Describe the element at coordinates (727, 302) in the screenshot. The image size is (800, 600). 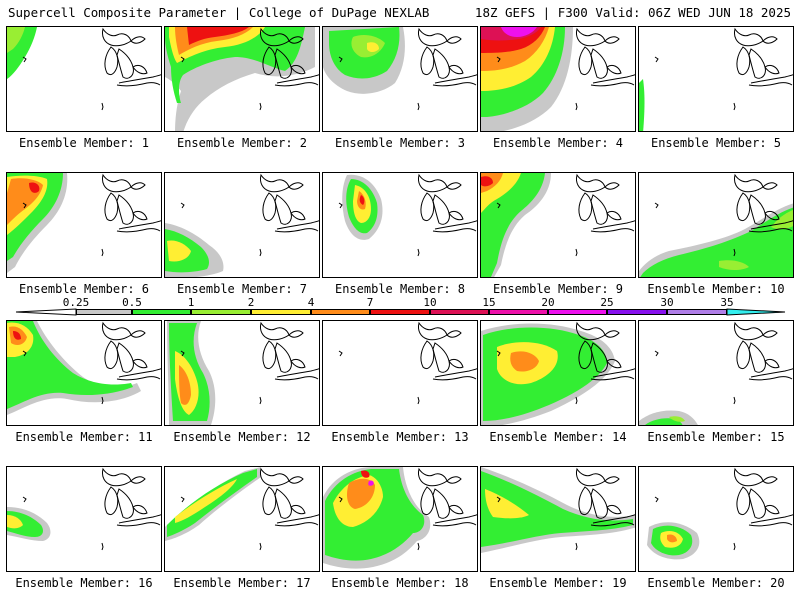
I see `legend-tick-label: 35` at that location.